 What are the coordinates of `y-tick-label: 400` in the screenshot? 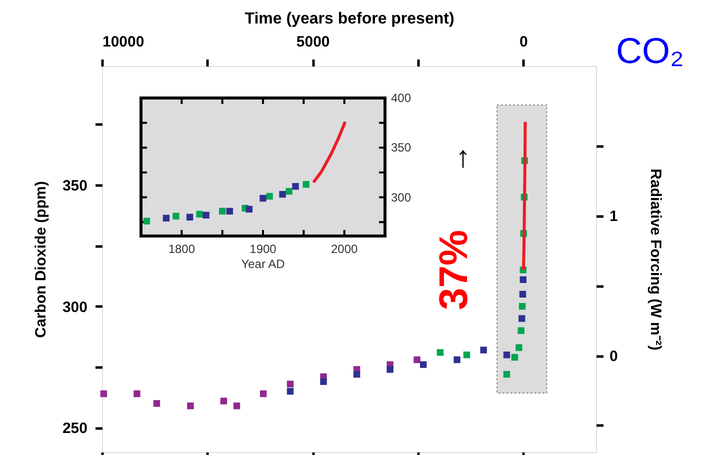 It's located at (401, 98).